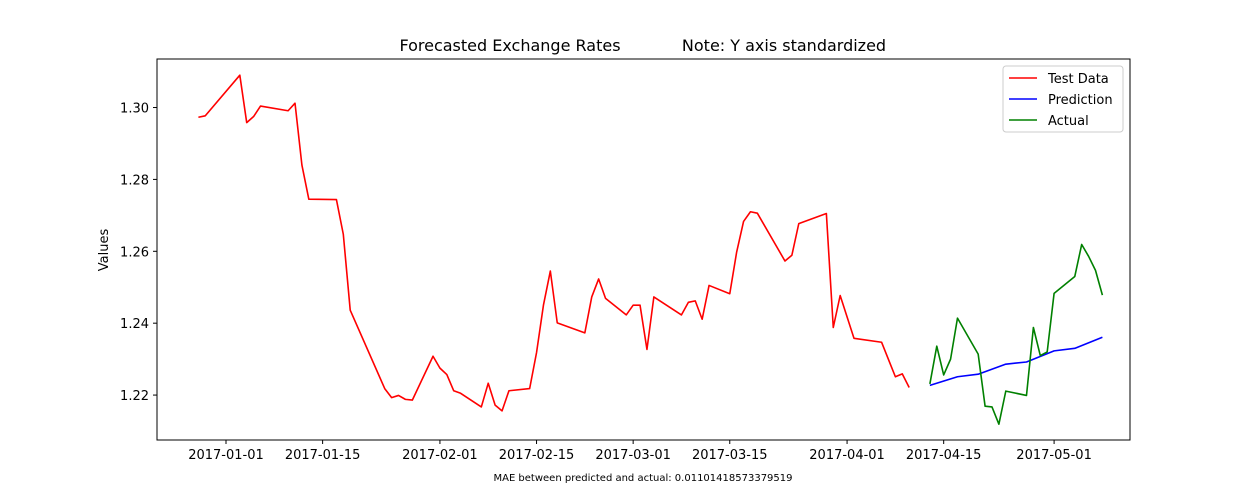  I want to click on series-line-prediction, so click(1016, 361).